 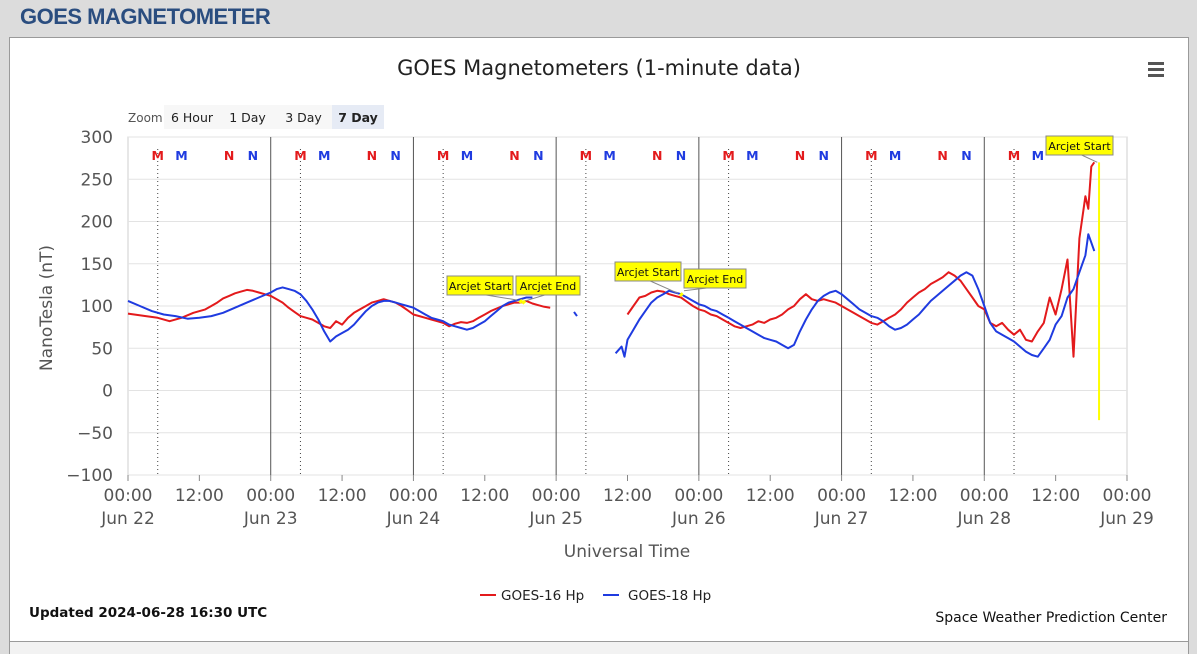 What do you see at coordinates (145, 118) in the screenshot?
I see `zoom-label: Zoom` at bounding box center [145, 118].